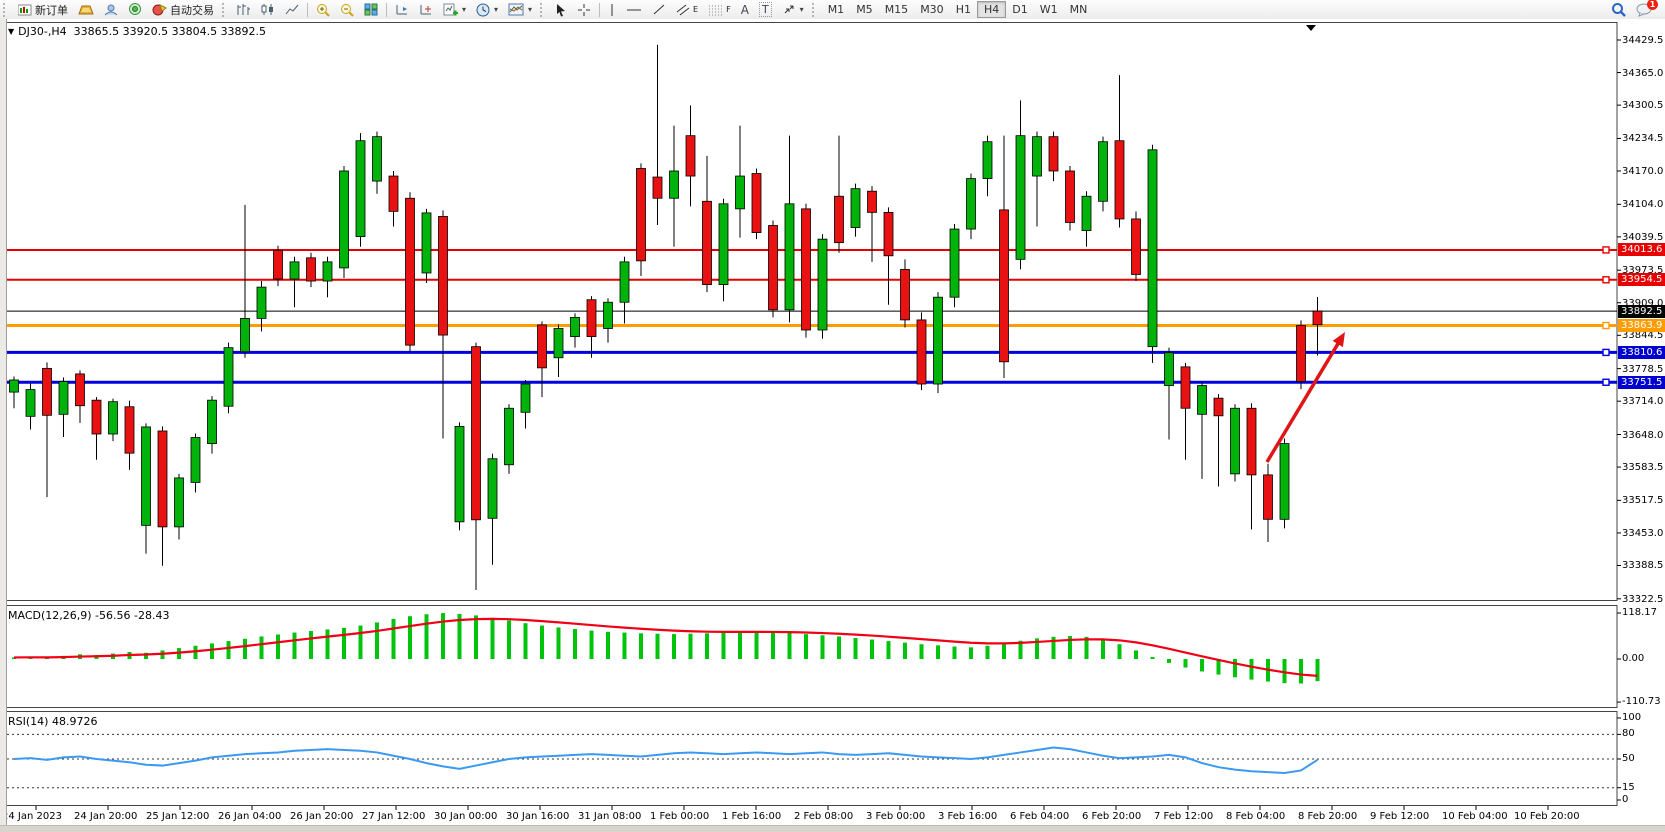  What do you see at coordinates (1641, 311) in the screenshot?
I see `price-line-tag: 33892.5` at bounding box center [1641, 311].